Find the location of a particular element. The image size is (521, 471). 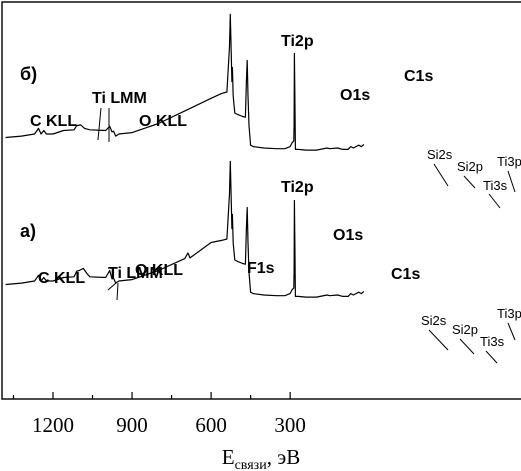

annotation-top-1: C KLL is located at coordinates (53, 121).